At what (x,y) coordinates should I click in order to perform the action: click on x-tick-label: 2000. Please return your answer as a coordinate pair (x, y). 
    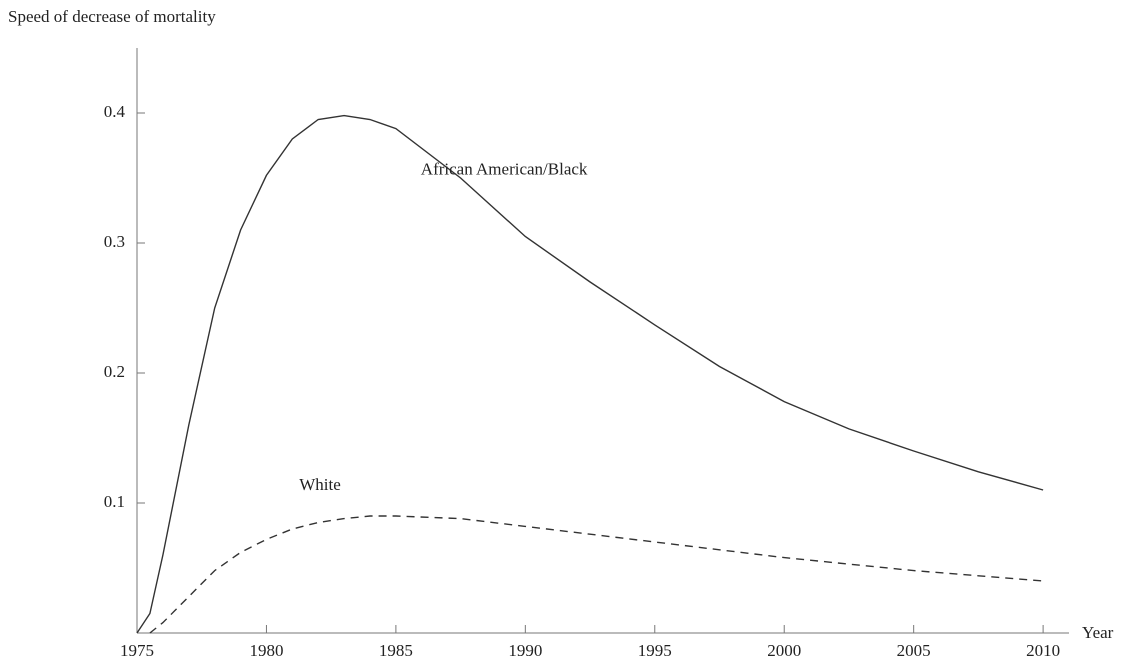
    Looking at the image, I should click on (784, 650).